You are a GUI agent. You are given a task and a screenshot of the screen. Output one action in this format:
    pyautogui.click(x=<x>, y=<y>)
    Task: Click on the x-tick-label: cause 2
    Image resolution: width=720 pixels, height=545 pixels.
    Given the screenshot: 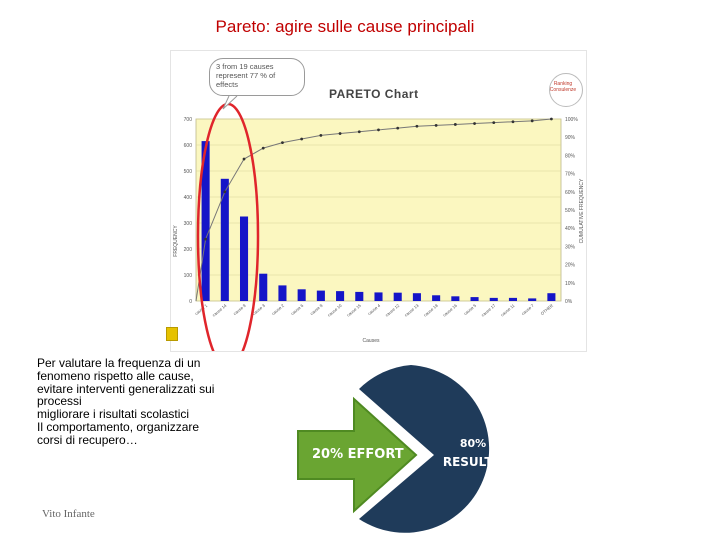 What is the action you would take?
    pyautogui.click(x=278, y=310)
    